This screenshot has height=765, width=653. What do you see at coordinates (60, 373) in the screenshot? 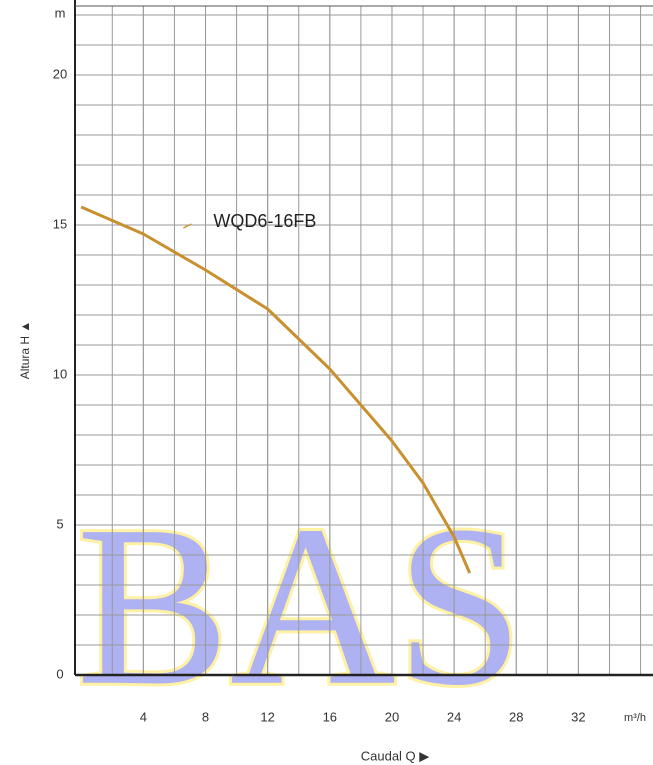
I see `y-tick-label: 10` at bounding box center [60, 373].